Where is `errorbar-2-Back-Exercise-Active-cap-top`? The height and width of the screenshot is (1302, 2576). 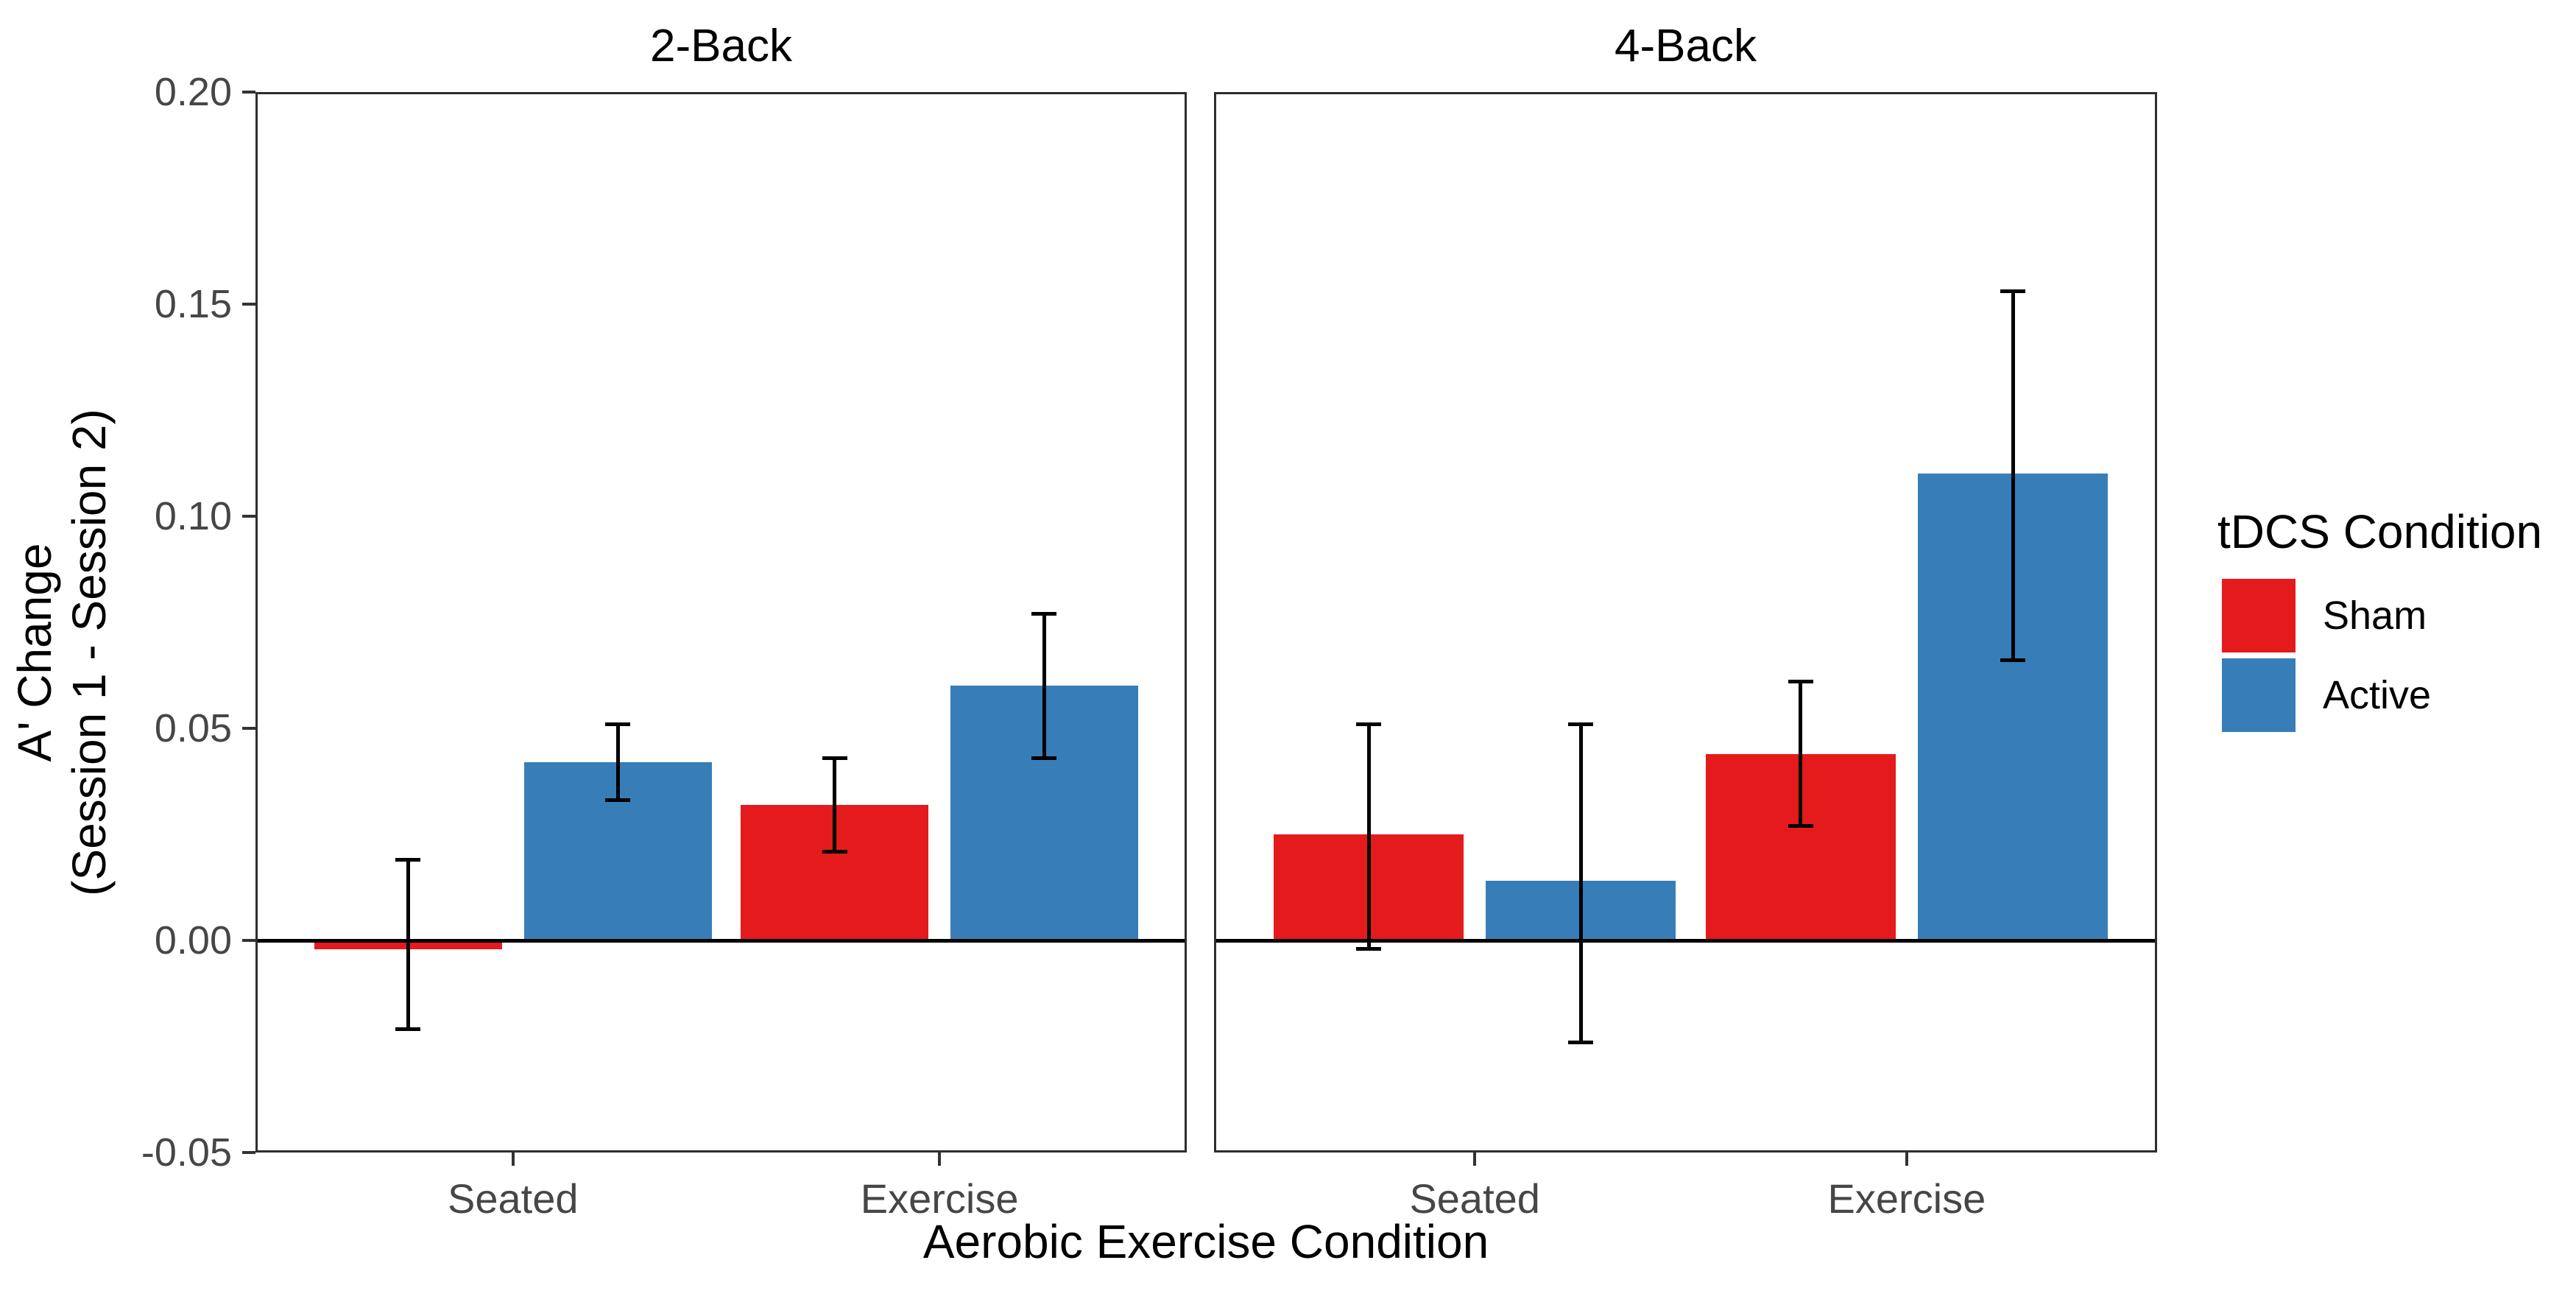 errorbar-2-Back-Exercise-Active-cap-top is located at coordinates (1044, 614).